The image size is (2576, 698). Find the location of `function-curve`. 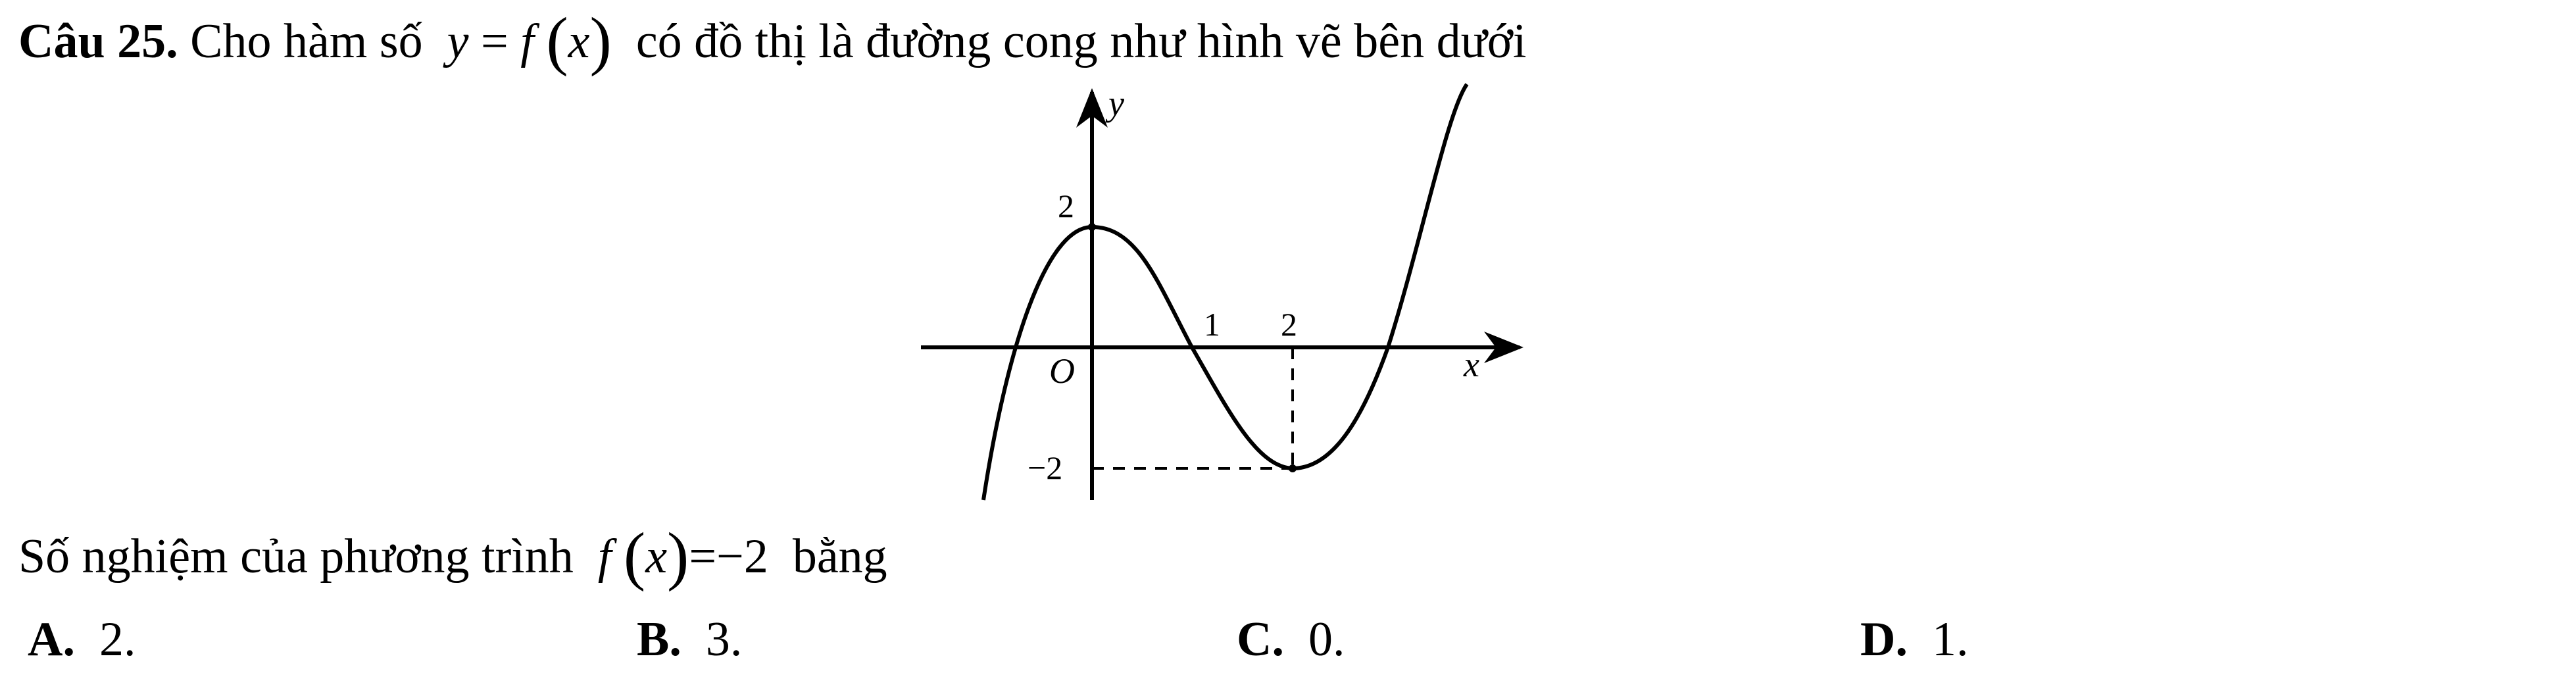

function-curve is located at coordinates (1225, 292).